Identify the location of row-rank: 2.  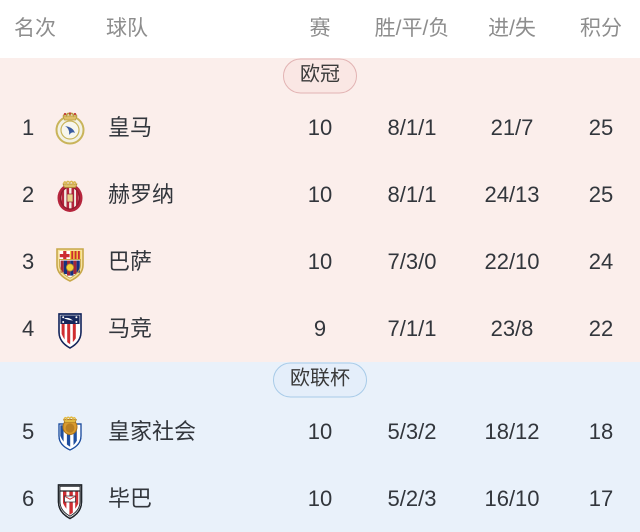
(28, 194).